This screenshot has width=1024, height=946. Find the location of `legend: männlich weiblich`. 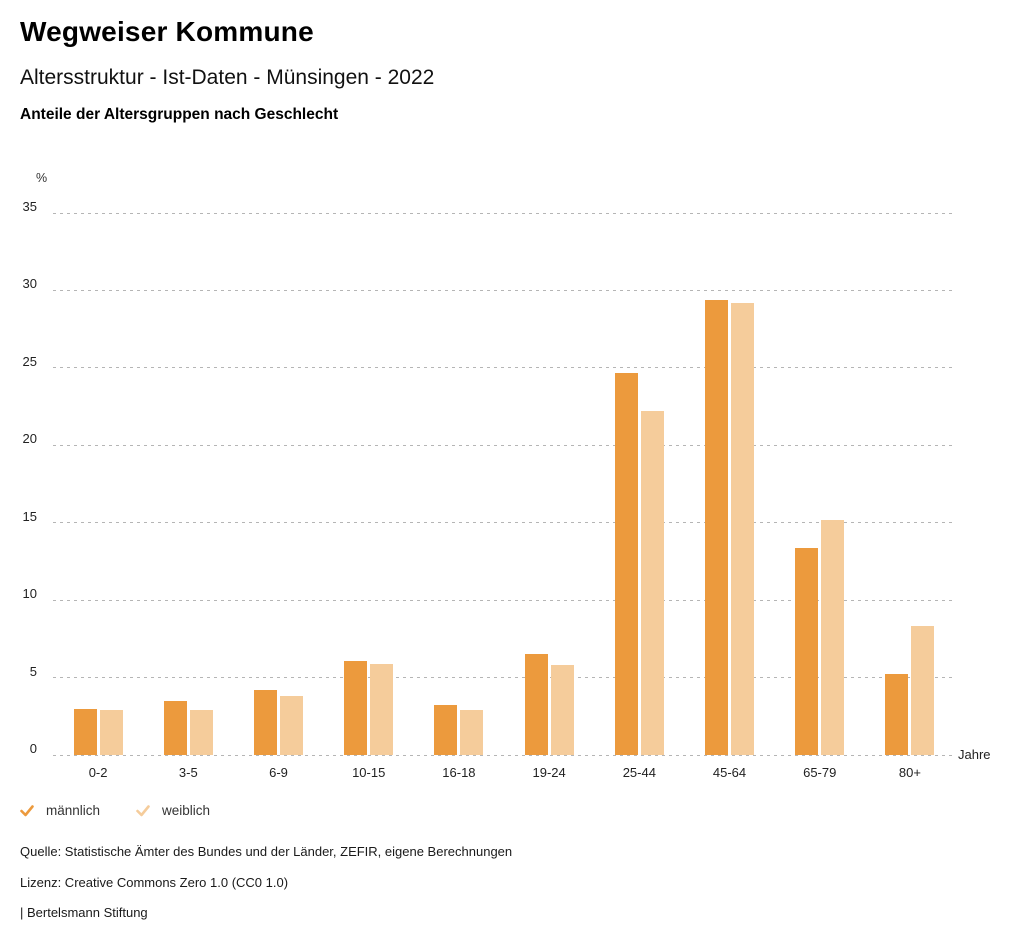

legend: männlich weiblich is located at coordinates (115, 810).